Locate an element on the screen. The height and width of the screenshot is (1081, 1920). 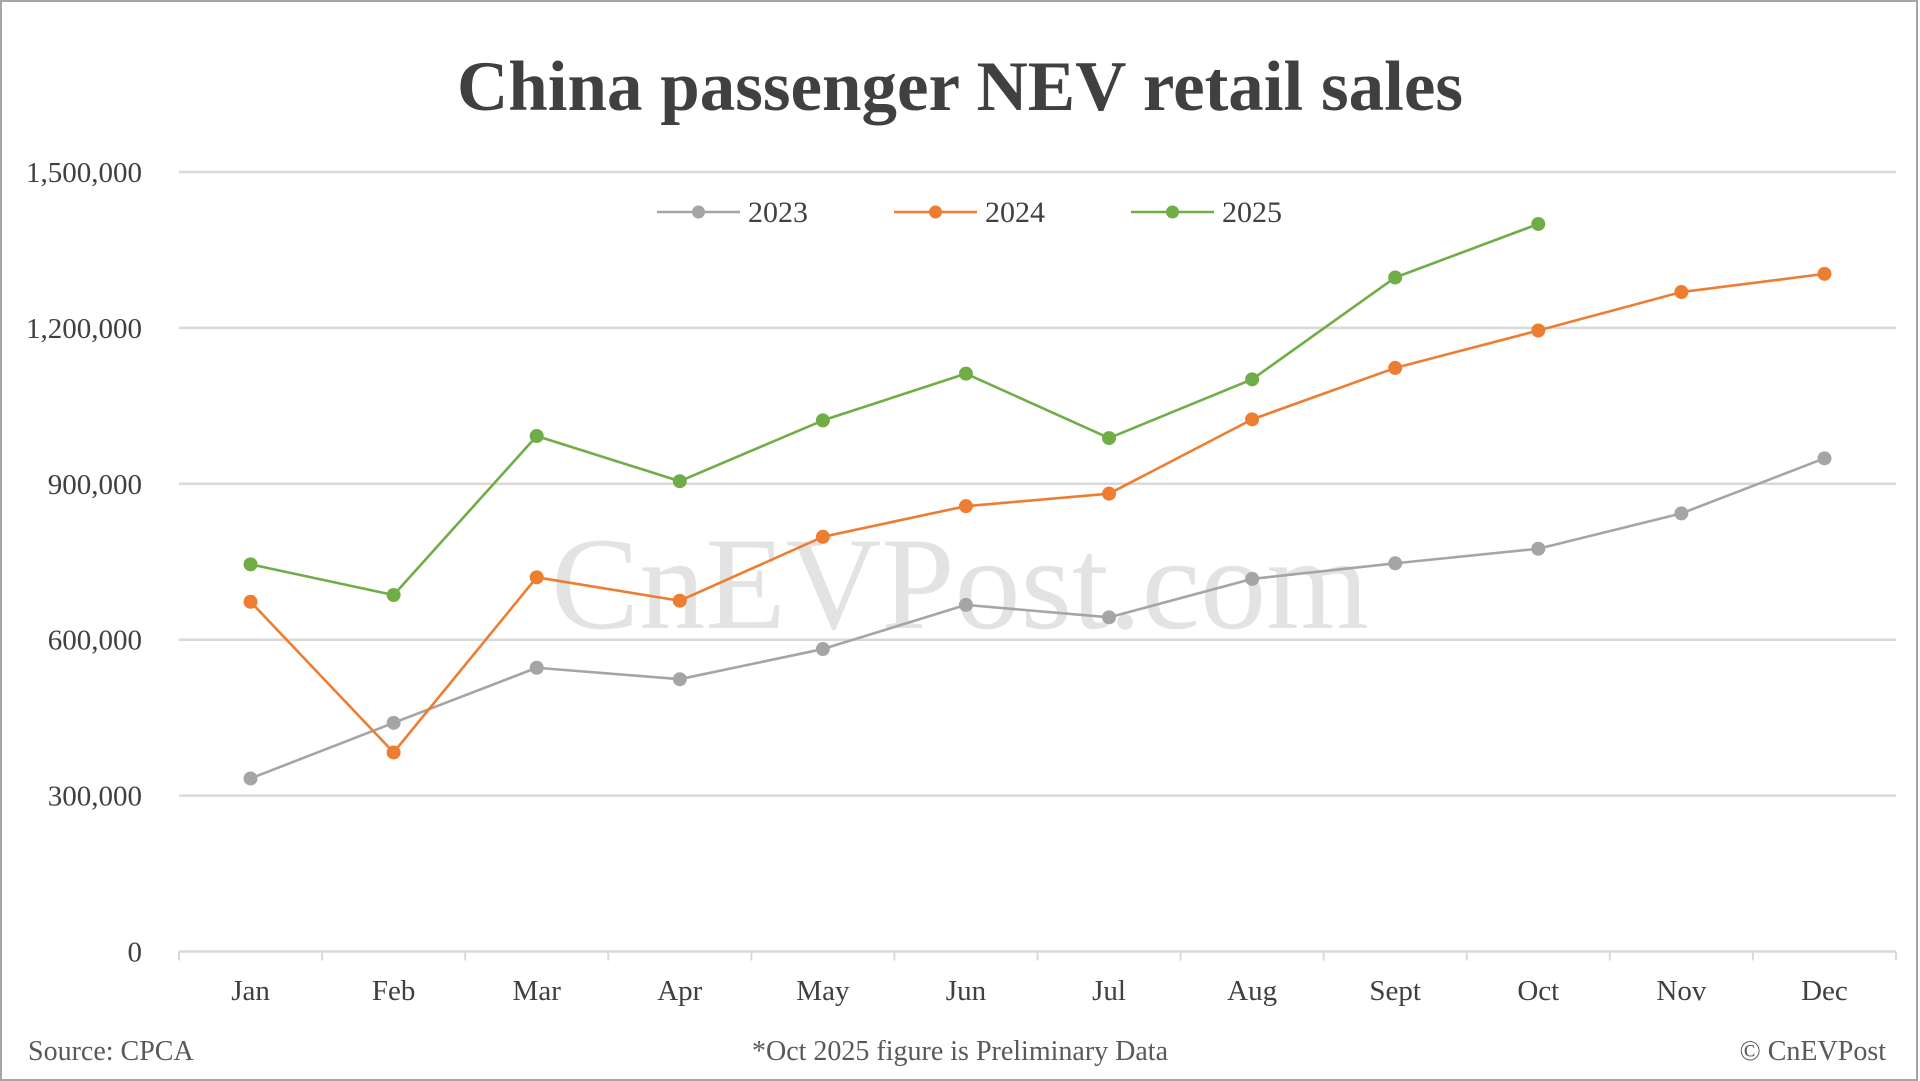
watermark-text: CnEVPost.com is located at coordinates (960, 583).